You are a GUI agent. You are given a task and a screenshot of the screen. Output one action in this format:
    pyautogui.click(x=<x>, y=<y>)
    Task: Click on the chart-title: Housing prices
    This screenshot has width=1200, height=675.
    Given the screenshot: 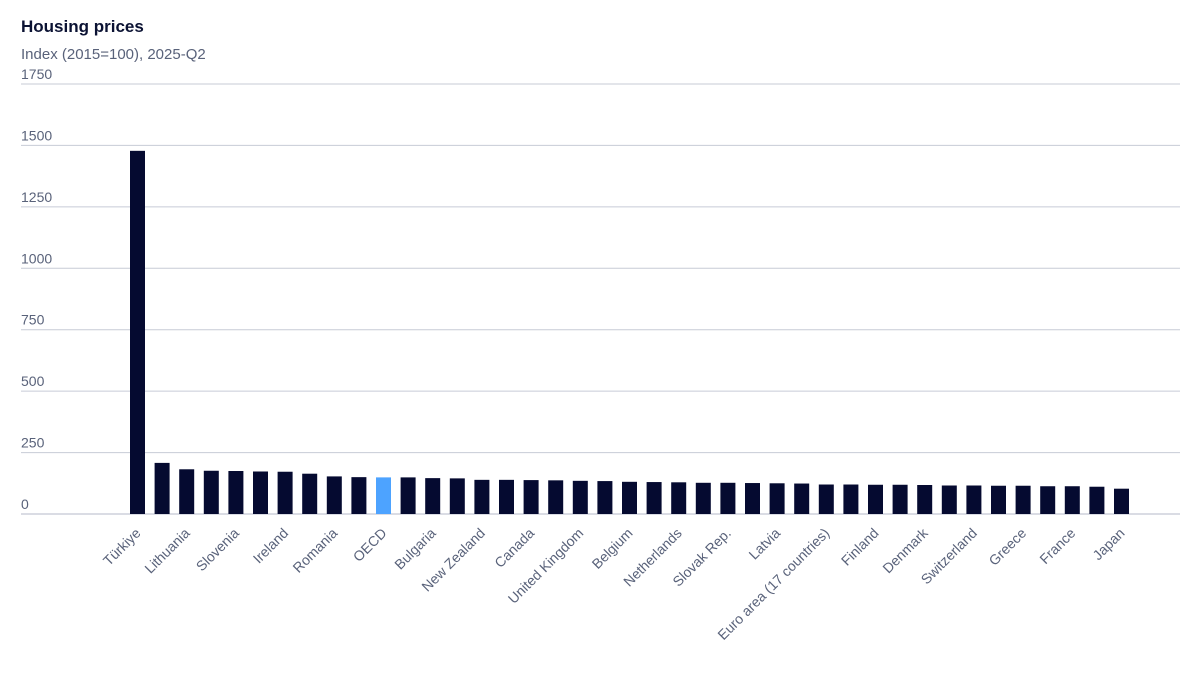 What is the action you would take?
    pyautogui.click(x=82, y=26)
    